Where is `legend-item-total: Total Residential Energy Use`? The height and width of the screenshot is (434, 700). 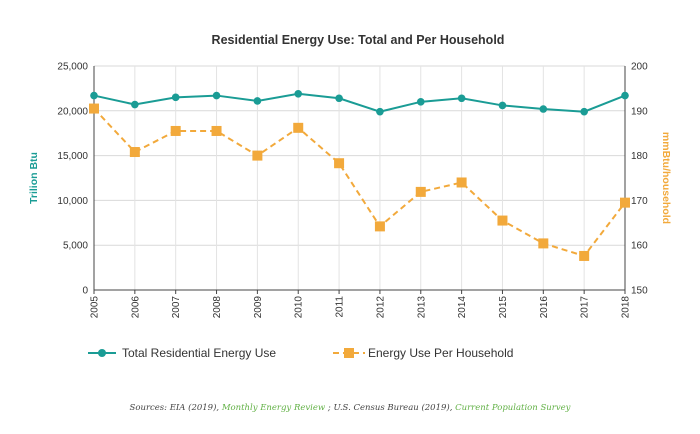 legend-item-total: Total Residential Energy Use is located at coordinates (182, 353).